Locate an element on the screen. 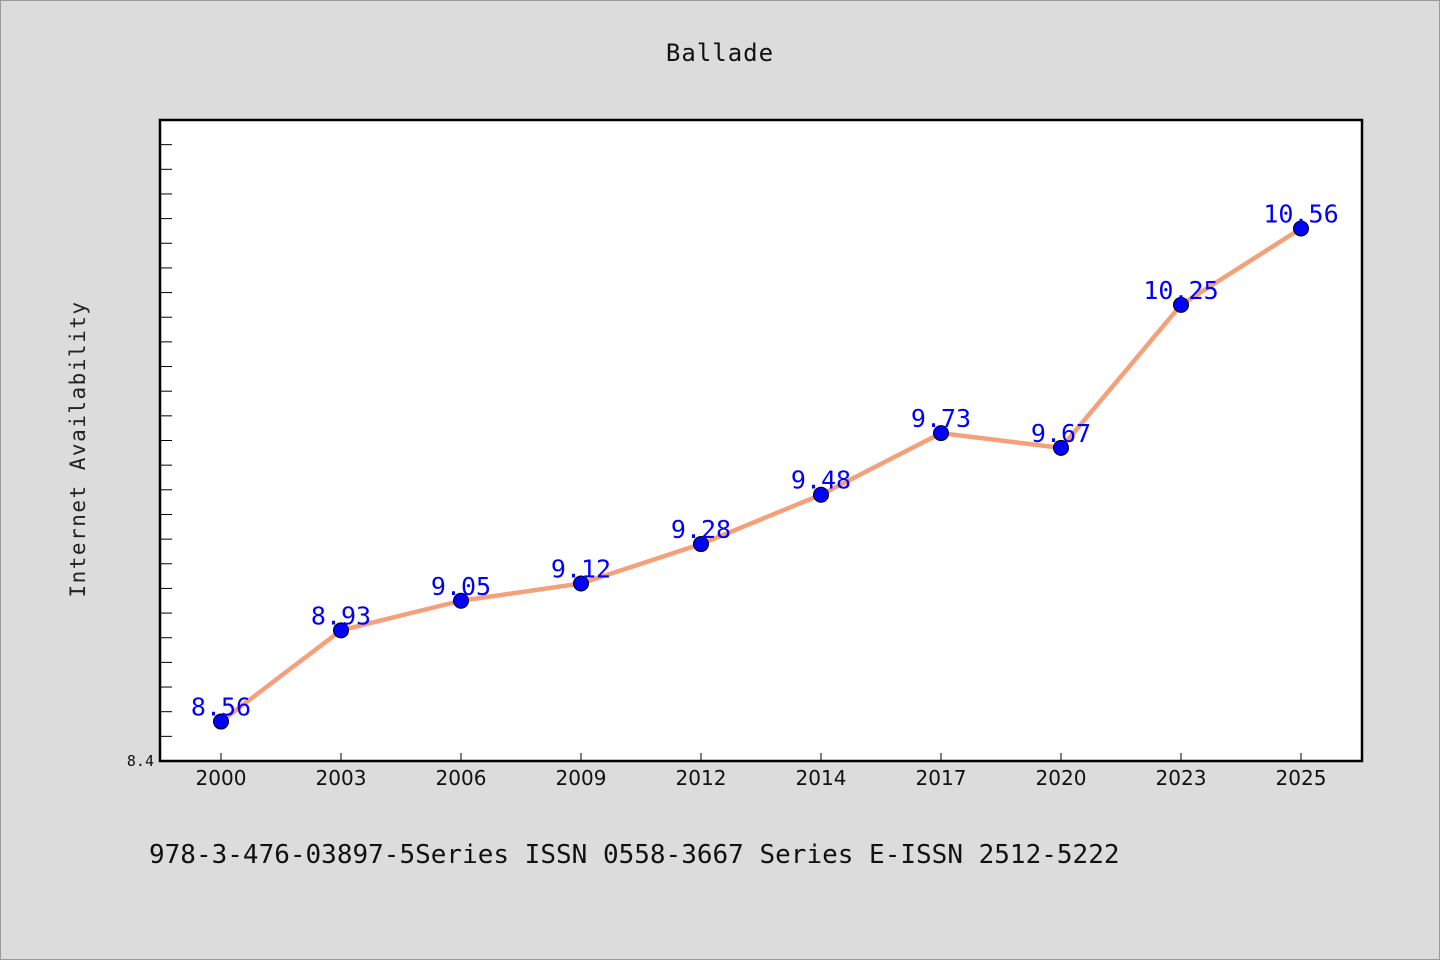 This screenshot has width=1440, height=960. x-tick-label: 2023 is located at coordinates (1181, 778).